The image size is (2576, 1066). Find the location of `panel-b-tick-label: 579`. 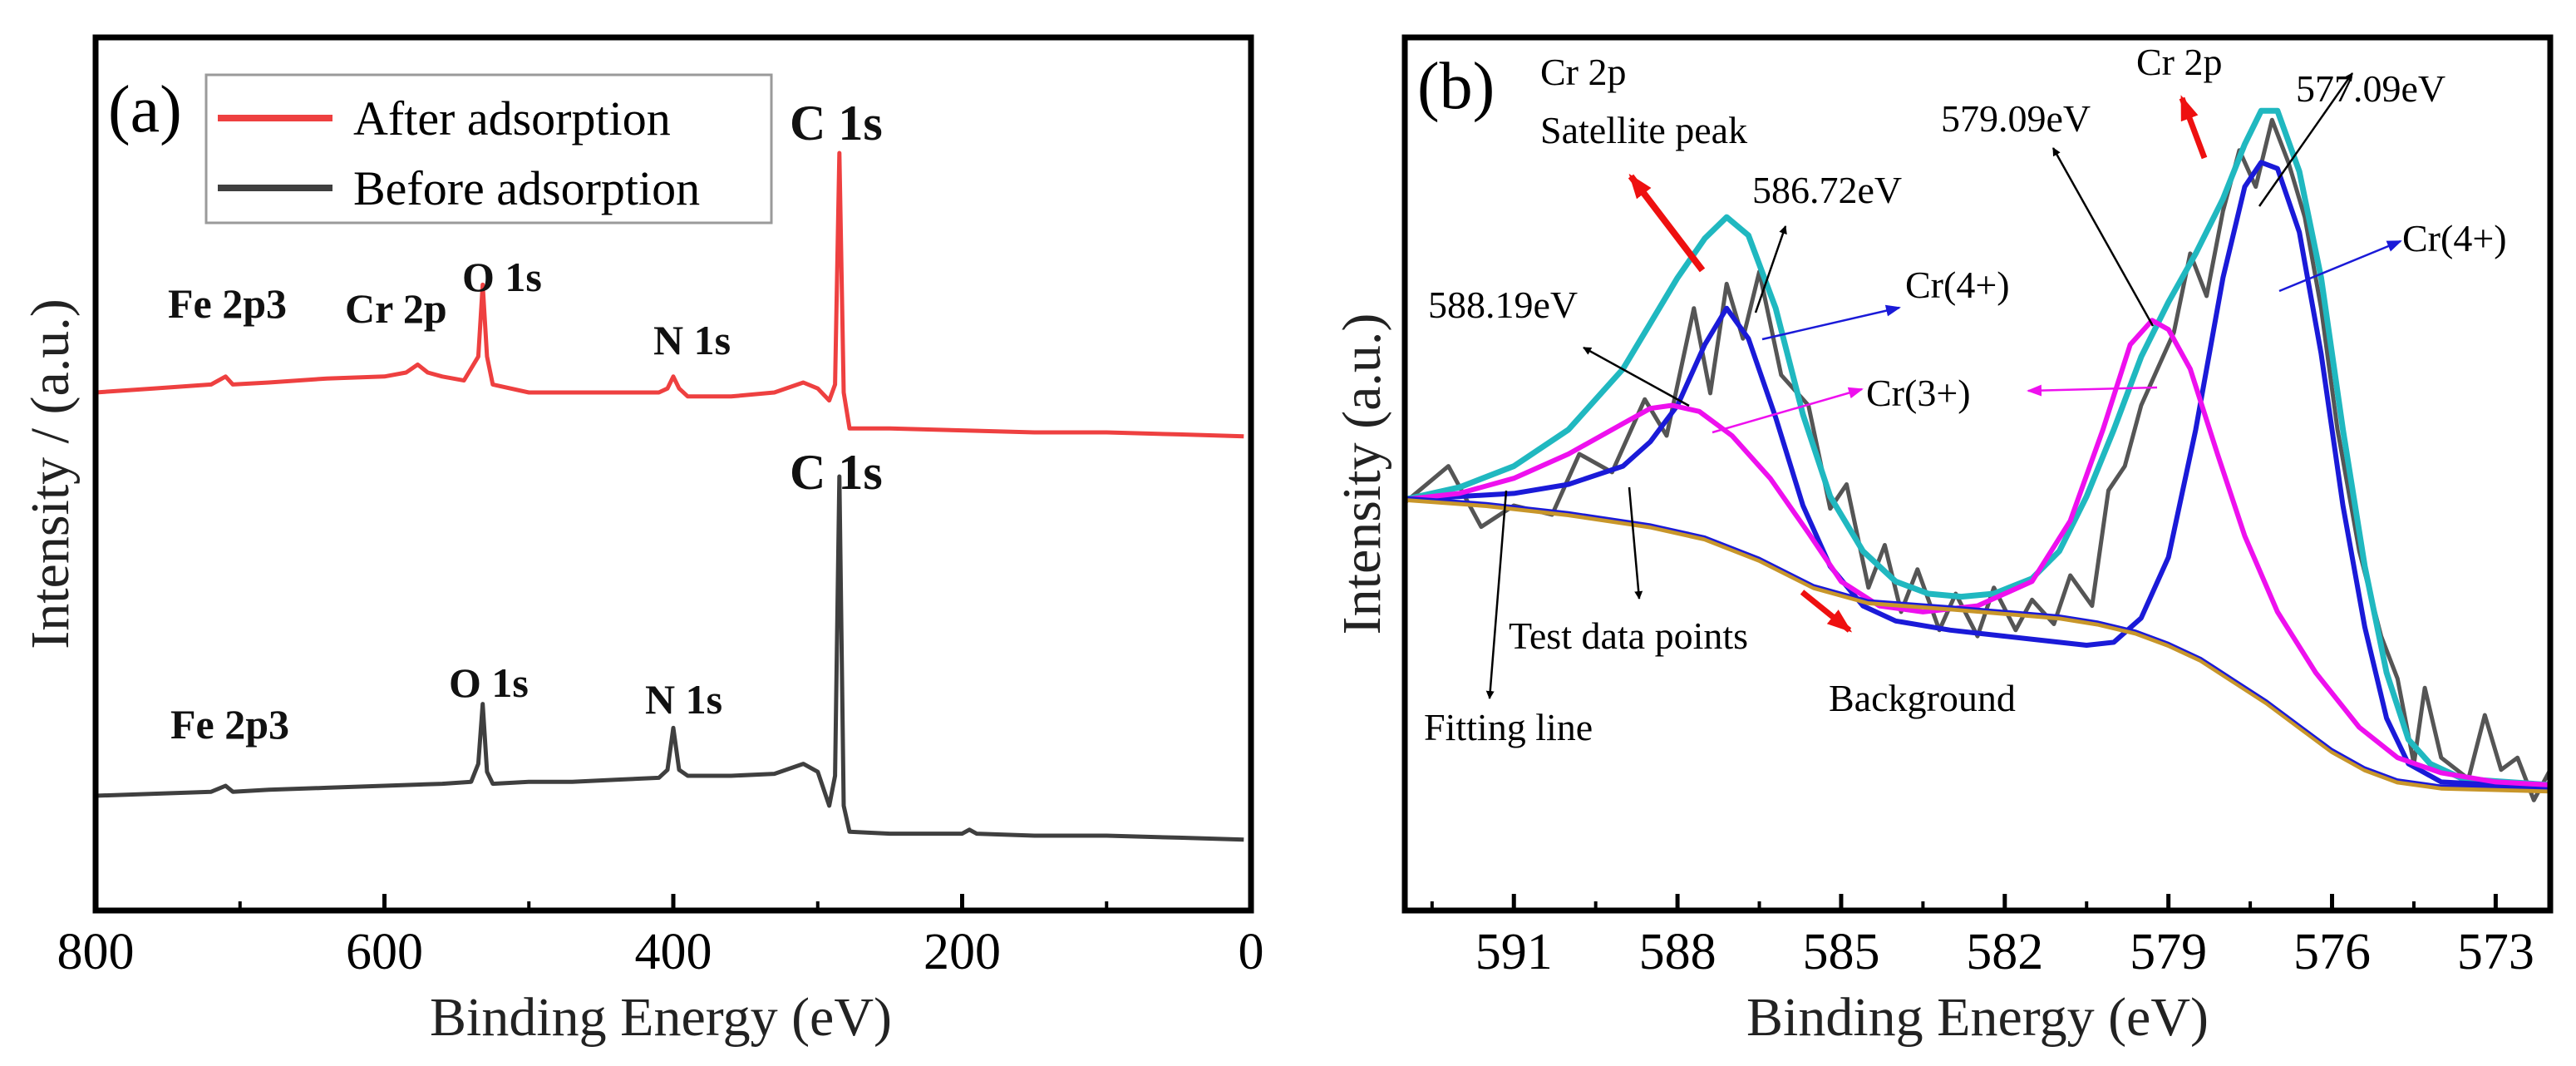

panel-b-tick-label: 579 is located at coordinates (2168, 952).